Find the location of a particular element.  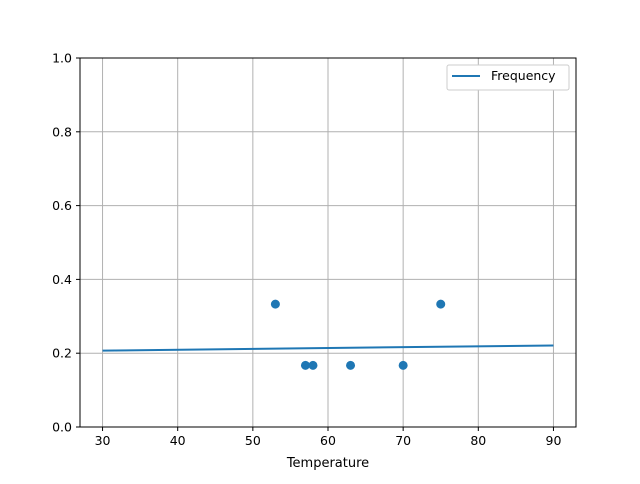

x-tick-label: 70 is located at coordinates (403, 440).